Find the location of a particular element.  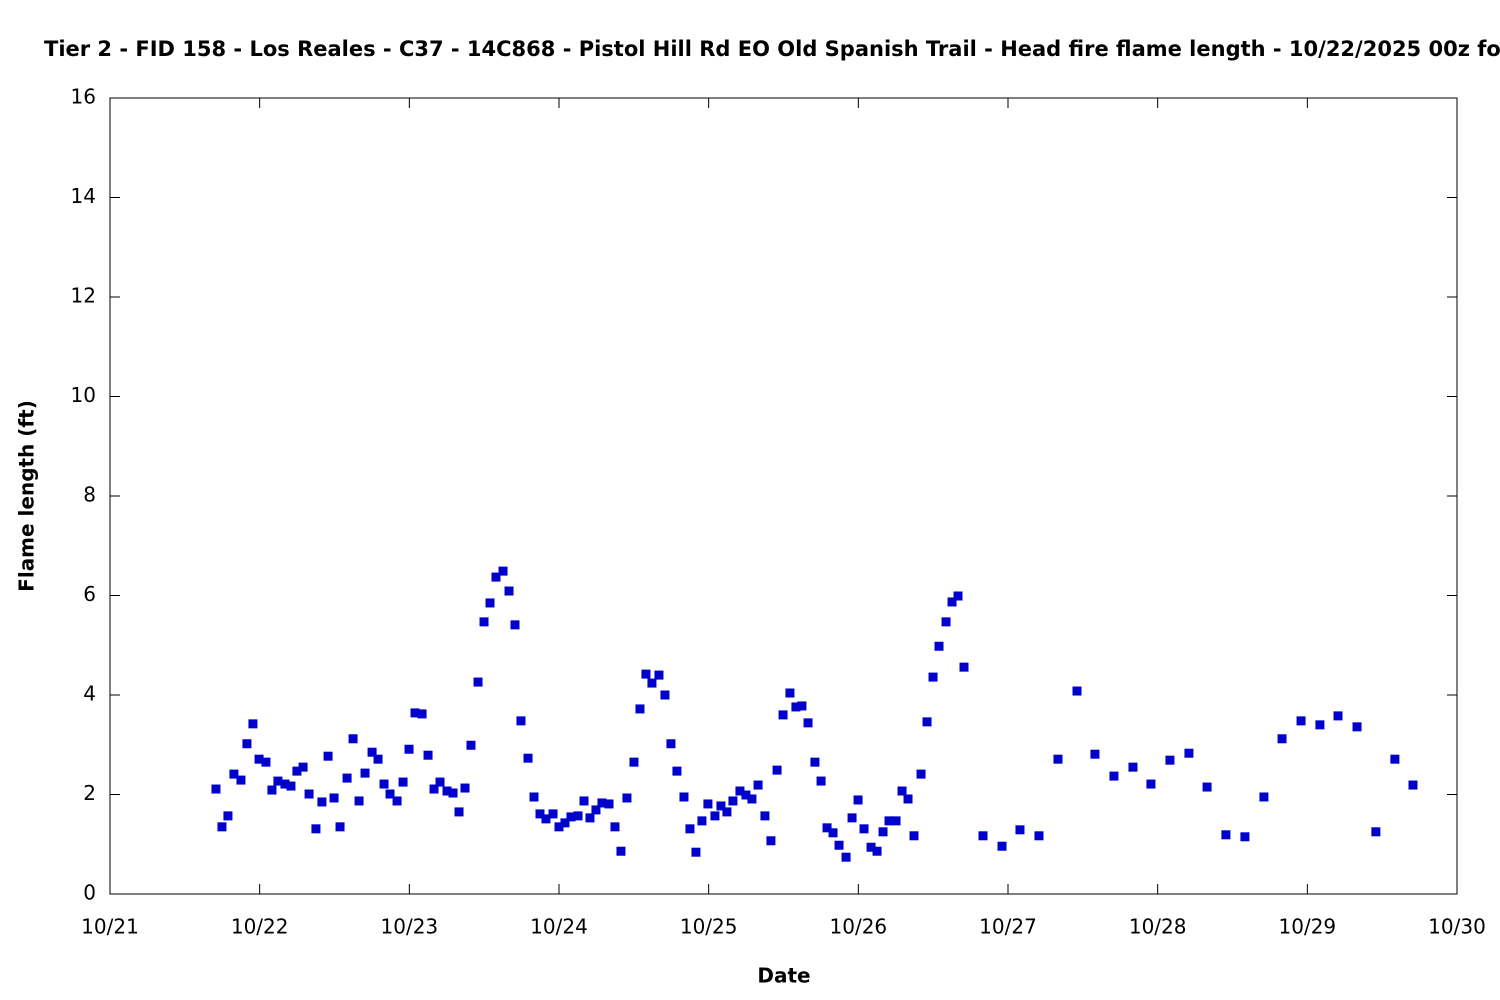

x-tick-label: 10/29 is located at coordinates (1308, 927).